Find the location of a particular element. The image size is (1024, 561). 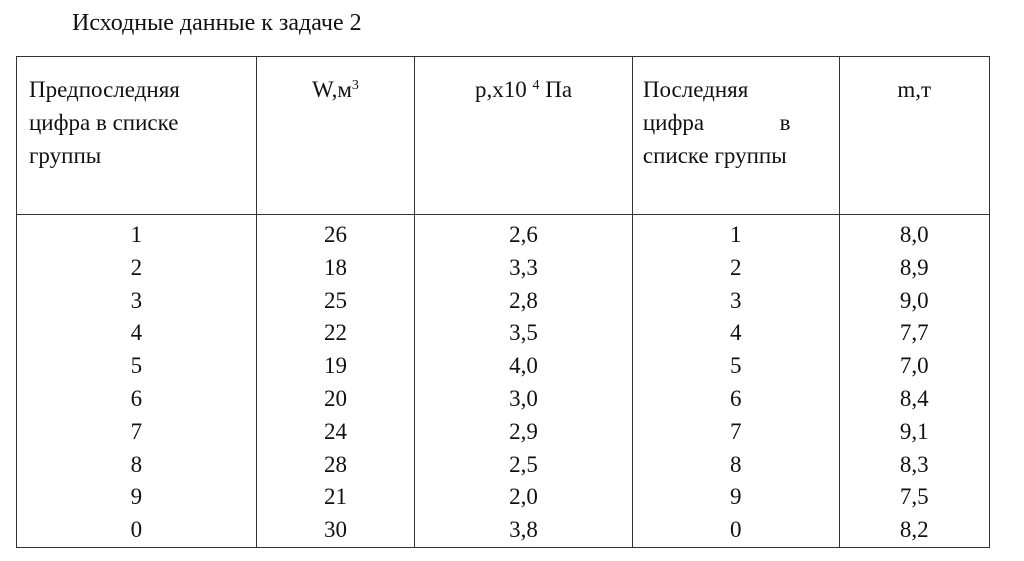

cell-last-digit: 3 is located at coordinates (735, 301).